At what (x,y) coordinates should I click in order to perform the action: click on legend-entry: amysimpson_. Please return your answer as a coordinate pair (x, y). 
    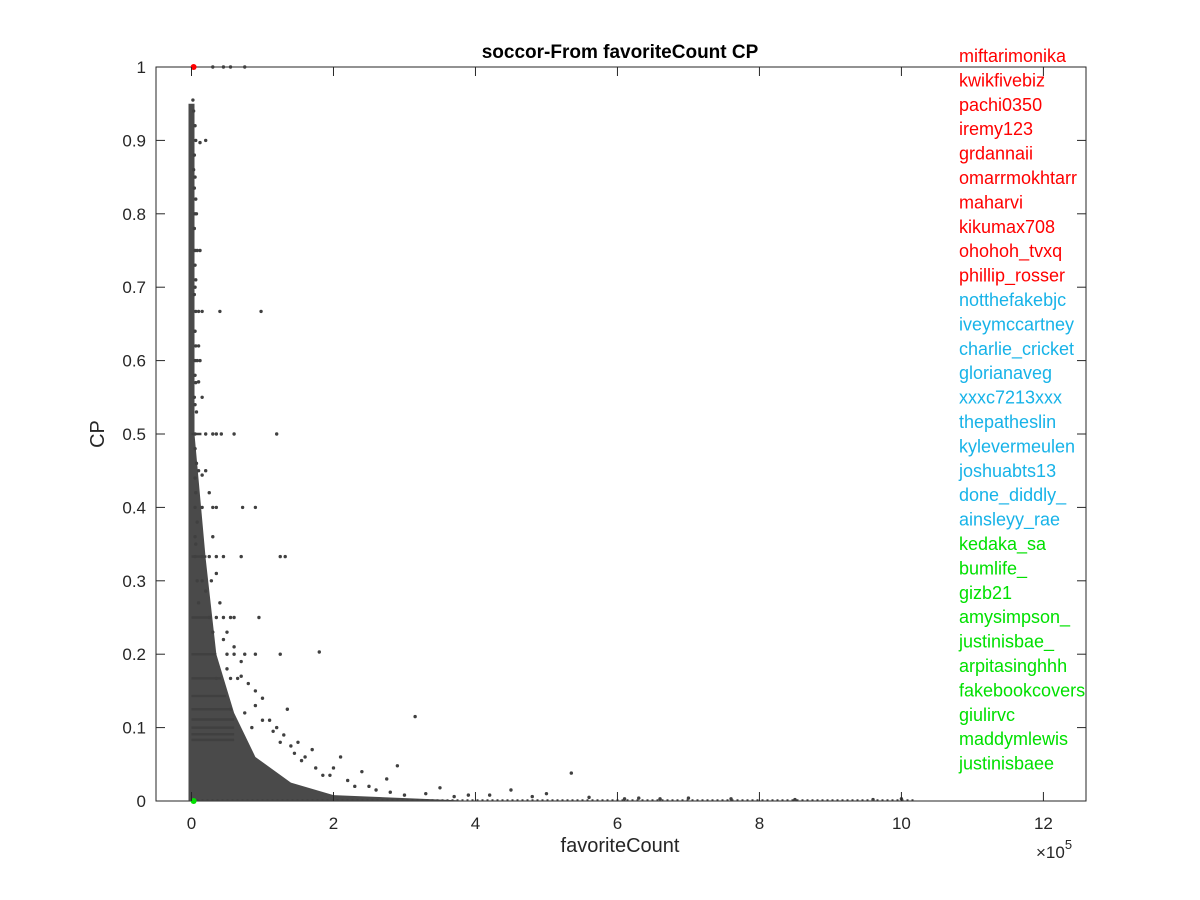
    Looking at the image, I should click on (1015, 617).